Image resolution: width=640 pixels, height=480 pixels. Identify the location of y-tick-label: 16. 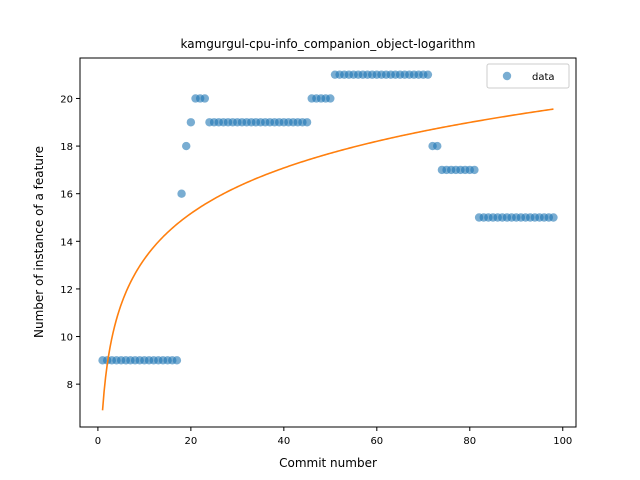
(66, 195).